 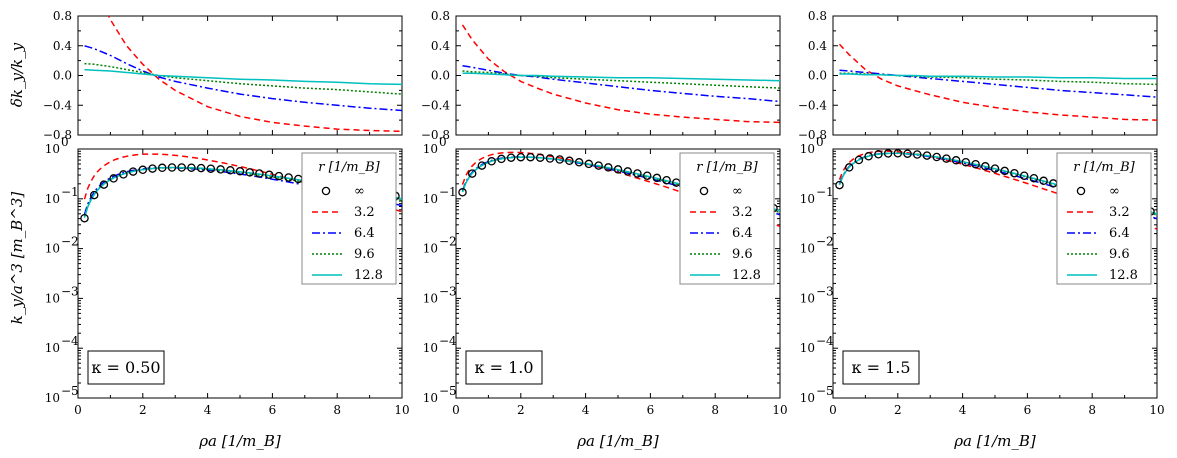 I want to click on legend: r [1/m_B] ∞ 3.2 6.4 9.6 12.8, so click(x=349, y=218).